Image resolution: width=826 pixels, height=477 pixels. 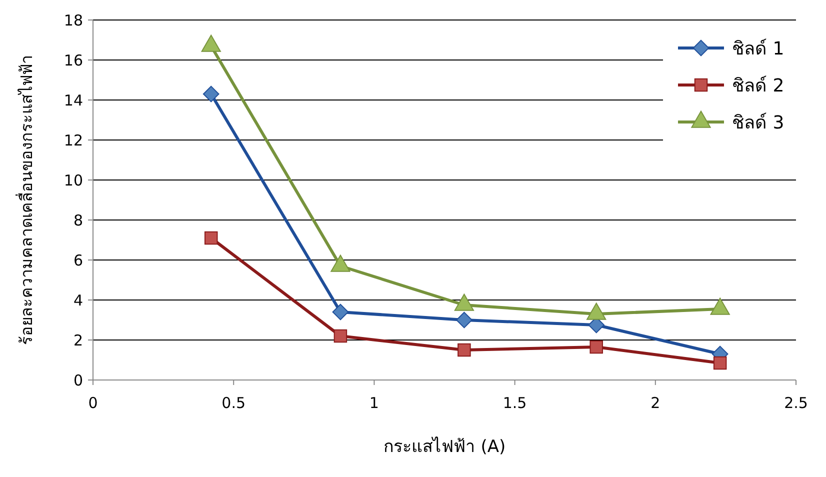 I want to click on y-tick-label: 16, so click(x=73, y=60).